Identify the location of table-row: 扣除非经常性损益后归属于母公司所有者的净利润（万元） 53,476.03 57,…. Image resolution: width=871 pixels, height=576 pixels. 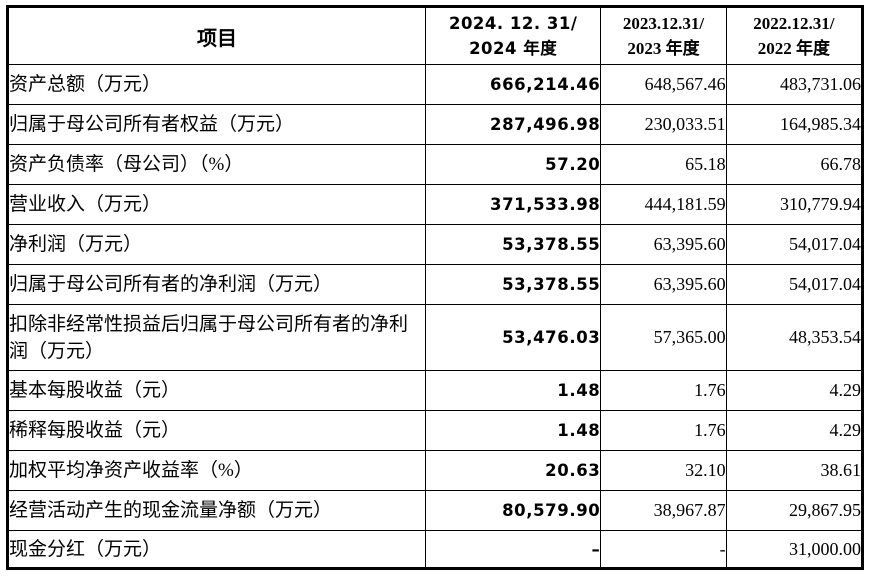
(435, 337).